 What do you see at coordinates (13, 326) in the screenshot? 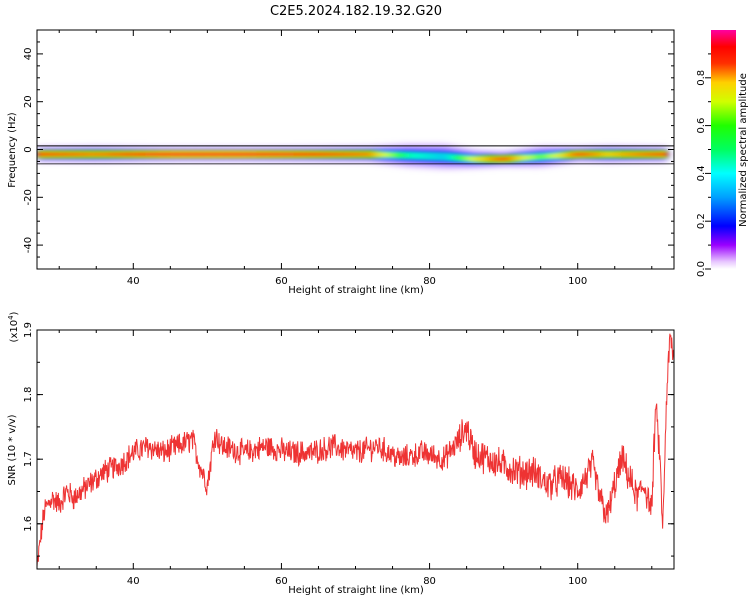
I see `snr-y-scale-label: (x104)` at bounding box center [13, 326].